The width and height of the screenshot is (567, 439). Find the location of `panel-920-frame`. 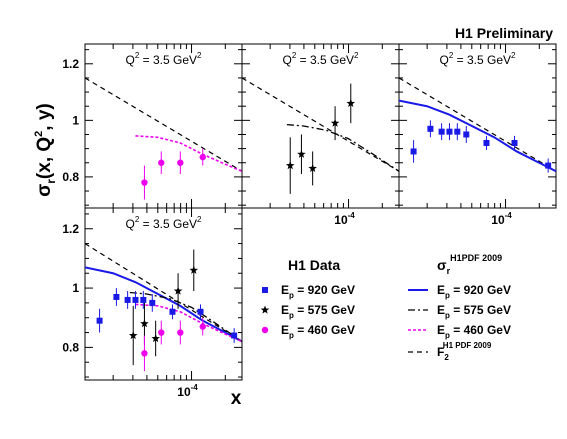

panel-920-frame is located at coordinates (477, 126).